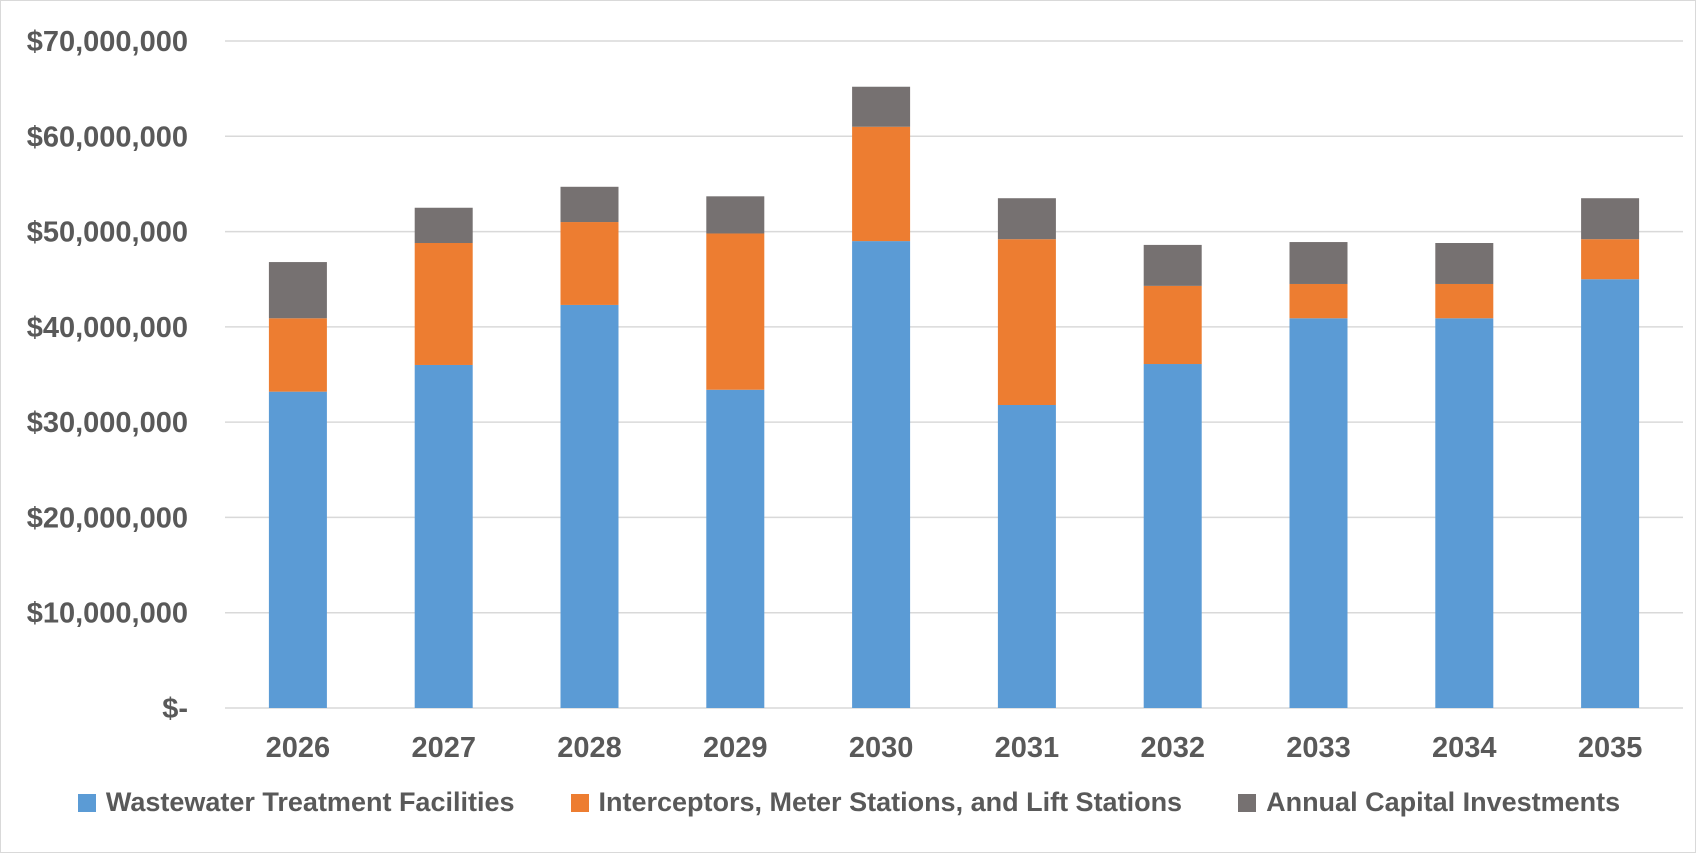  Describe the element at coordinates (107, 137) in the screenshot. I see `y-tick-label: $60,000,000` at that location.